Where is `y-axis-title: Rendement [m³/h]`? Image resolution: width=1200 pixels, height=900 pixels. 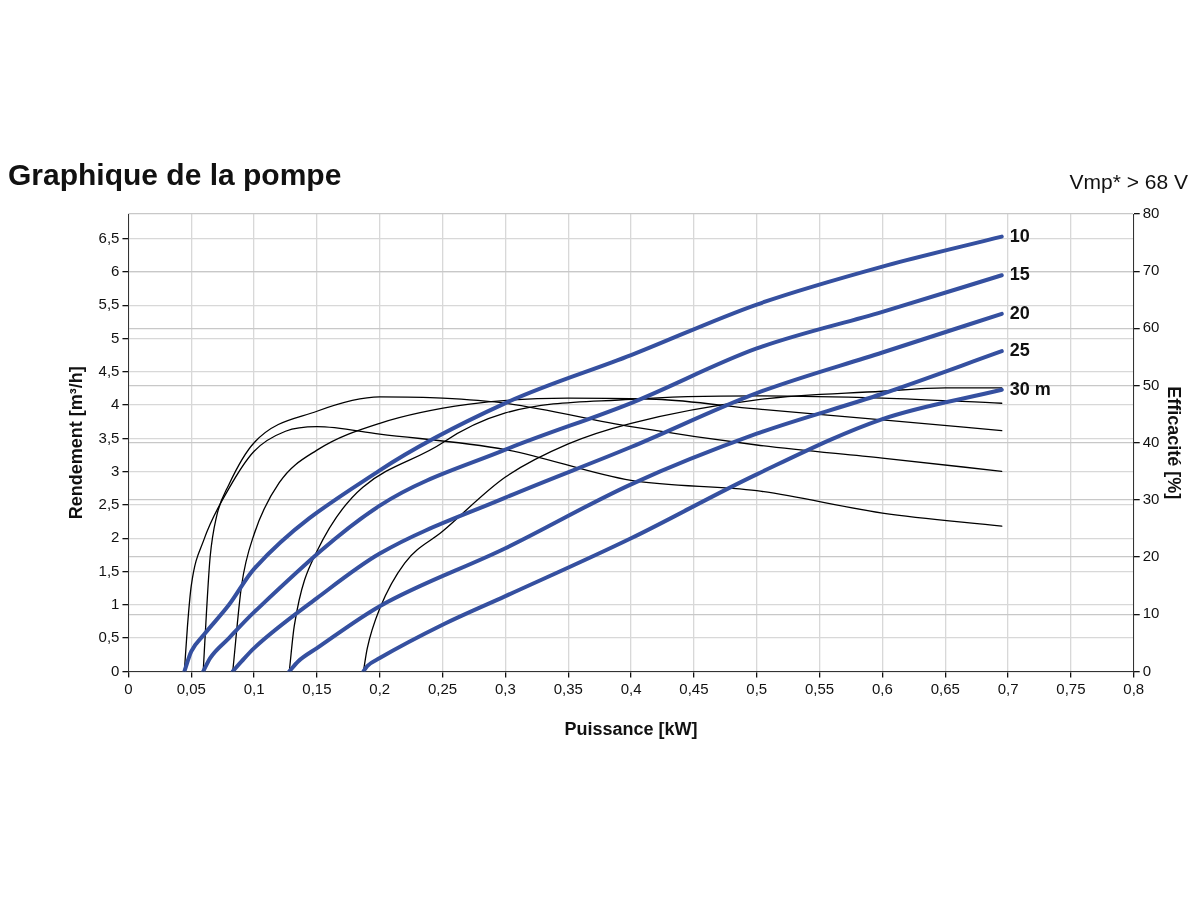
y-axis-title: Rendement [m³/h] is located at coordinates (75, 443).